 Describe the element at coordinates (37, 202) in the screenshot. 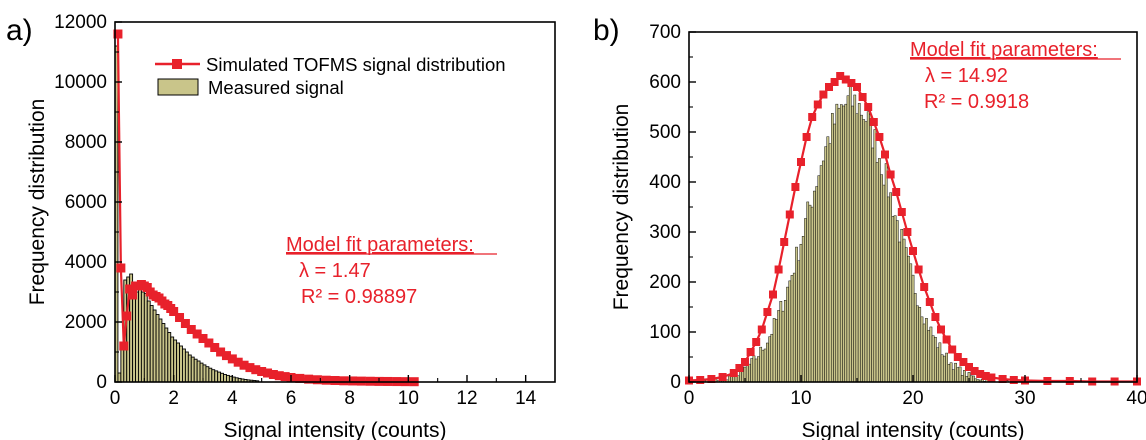

I see `panel-a-y-axis-label: Frequency distribution` at that location.